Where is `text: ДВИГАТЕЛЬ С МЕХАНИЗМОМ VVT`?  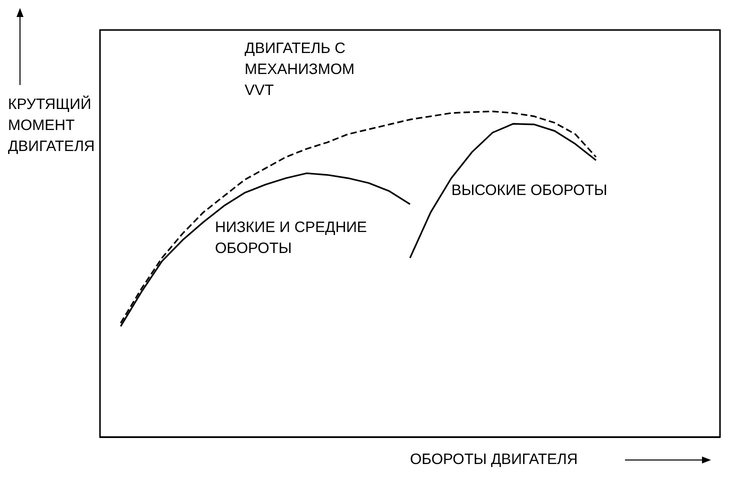
text: ДВИГАТЕЛЬ С МЕХАНИЗМОМ VVT is located at coordinates (299, 69).